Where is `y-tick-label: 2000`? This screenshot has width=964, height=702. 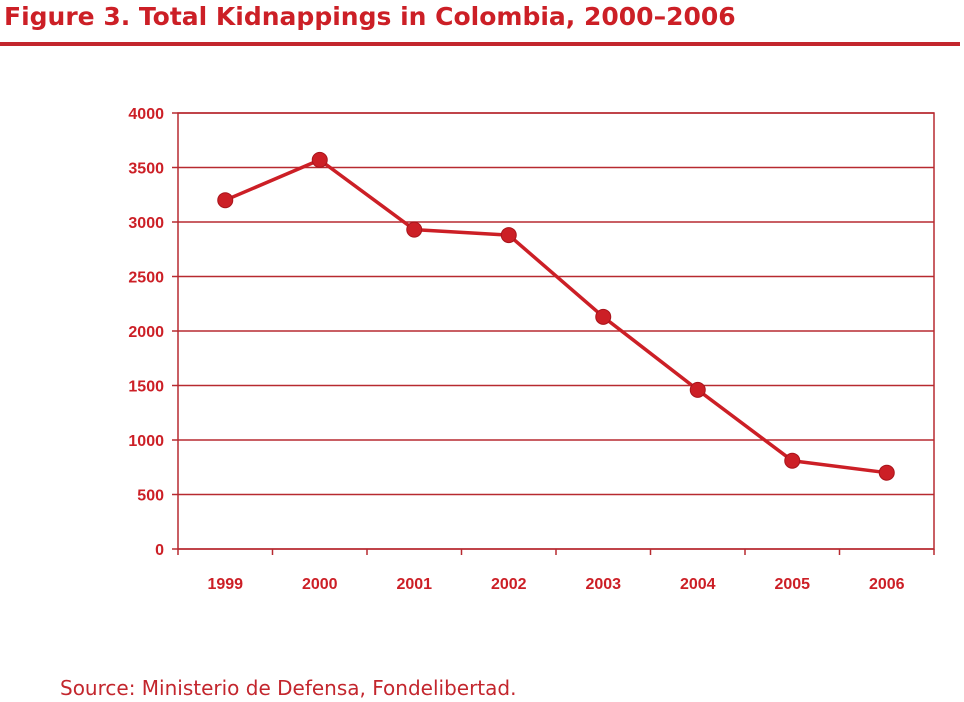
y-tick-label: 2000 is located at coordinates (146, 332).